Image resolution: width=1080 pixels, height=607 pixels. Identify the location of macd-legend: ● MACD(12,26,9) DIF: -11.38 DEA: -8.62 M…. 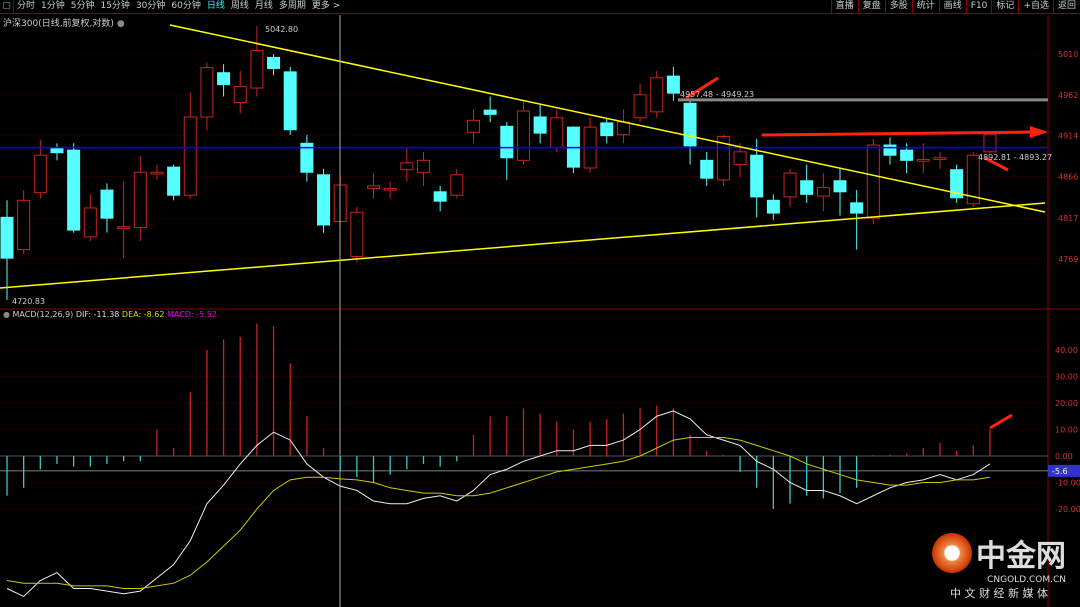
(110, 314).